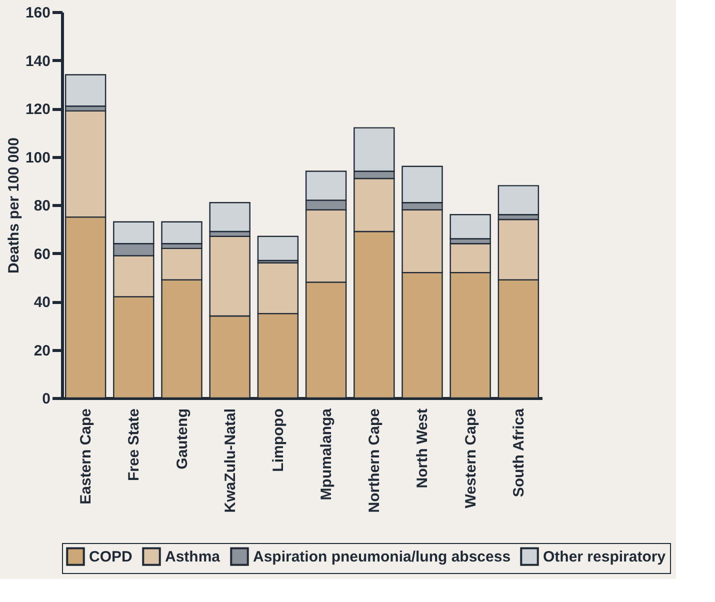 This screenshot has height=602, width=715. I want to click on x-tick-label: North West, so click(423, 448).